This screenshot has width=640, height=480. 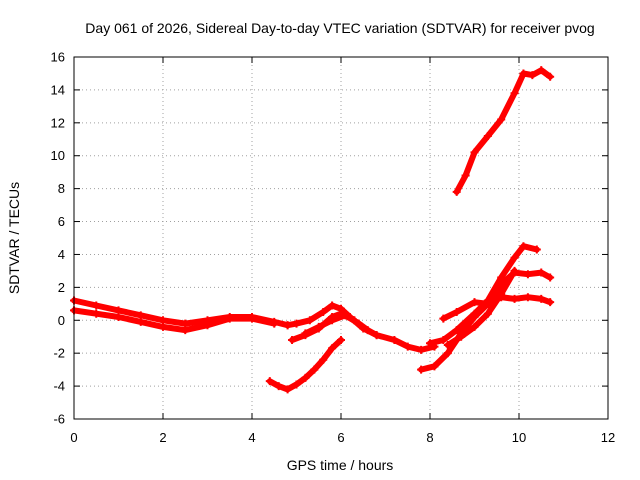 I want to click on y-tick-label: 10, so click(x=58, y=155).